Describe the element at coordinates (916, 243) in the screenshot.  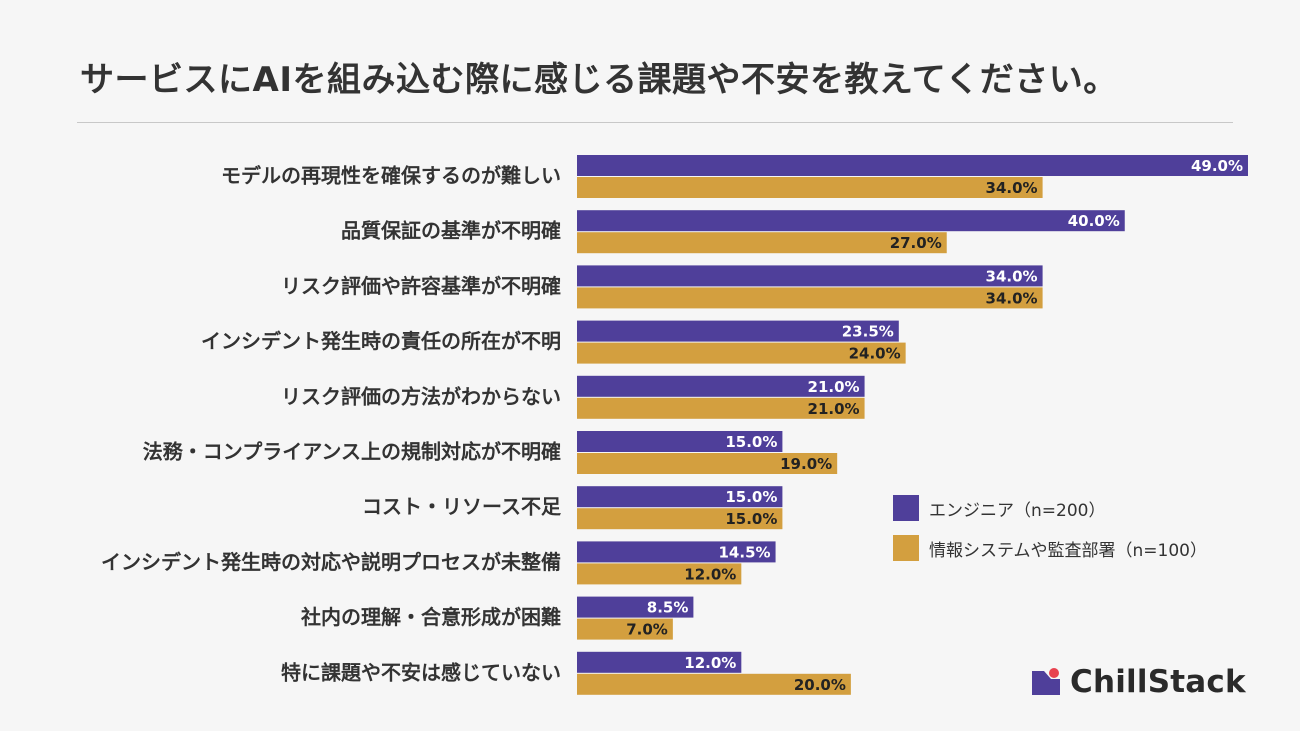
I see `data-label: 27.0%` at that location.